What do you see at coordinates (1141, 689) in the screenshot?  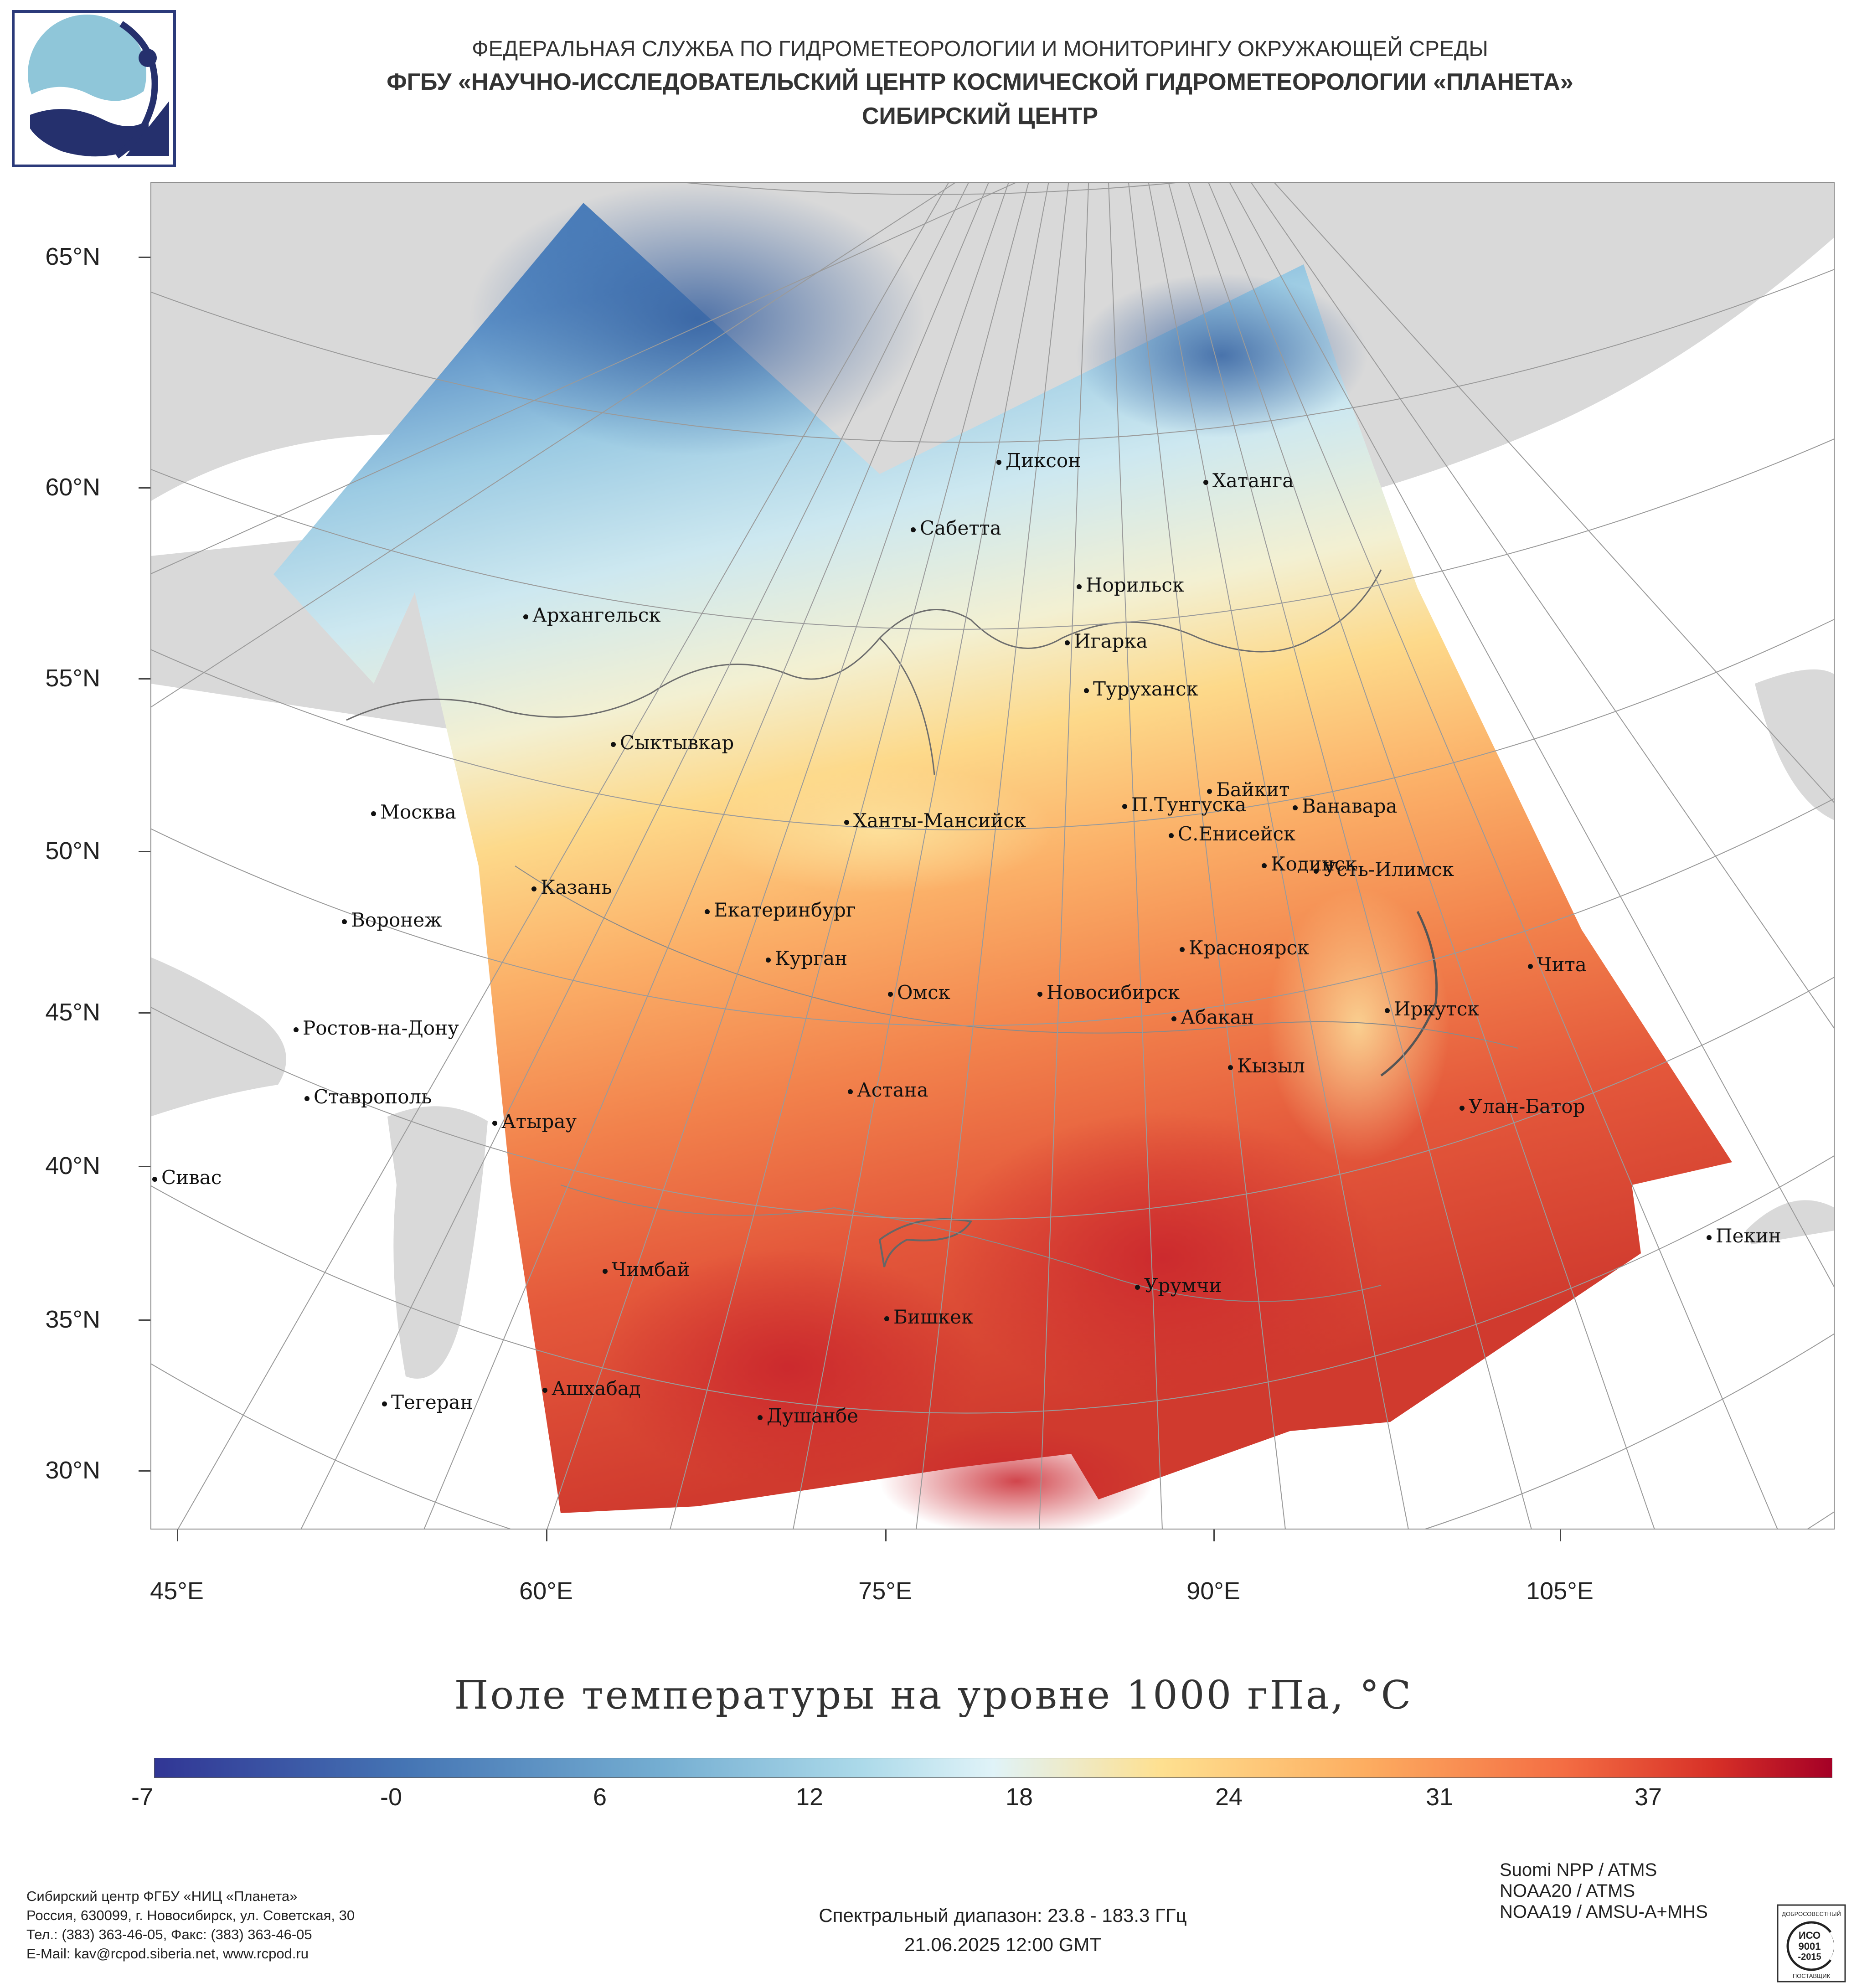 I see `city-turukhansk: Туруханск` at bounding box center [1141, 689].